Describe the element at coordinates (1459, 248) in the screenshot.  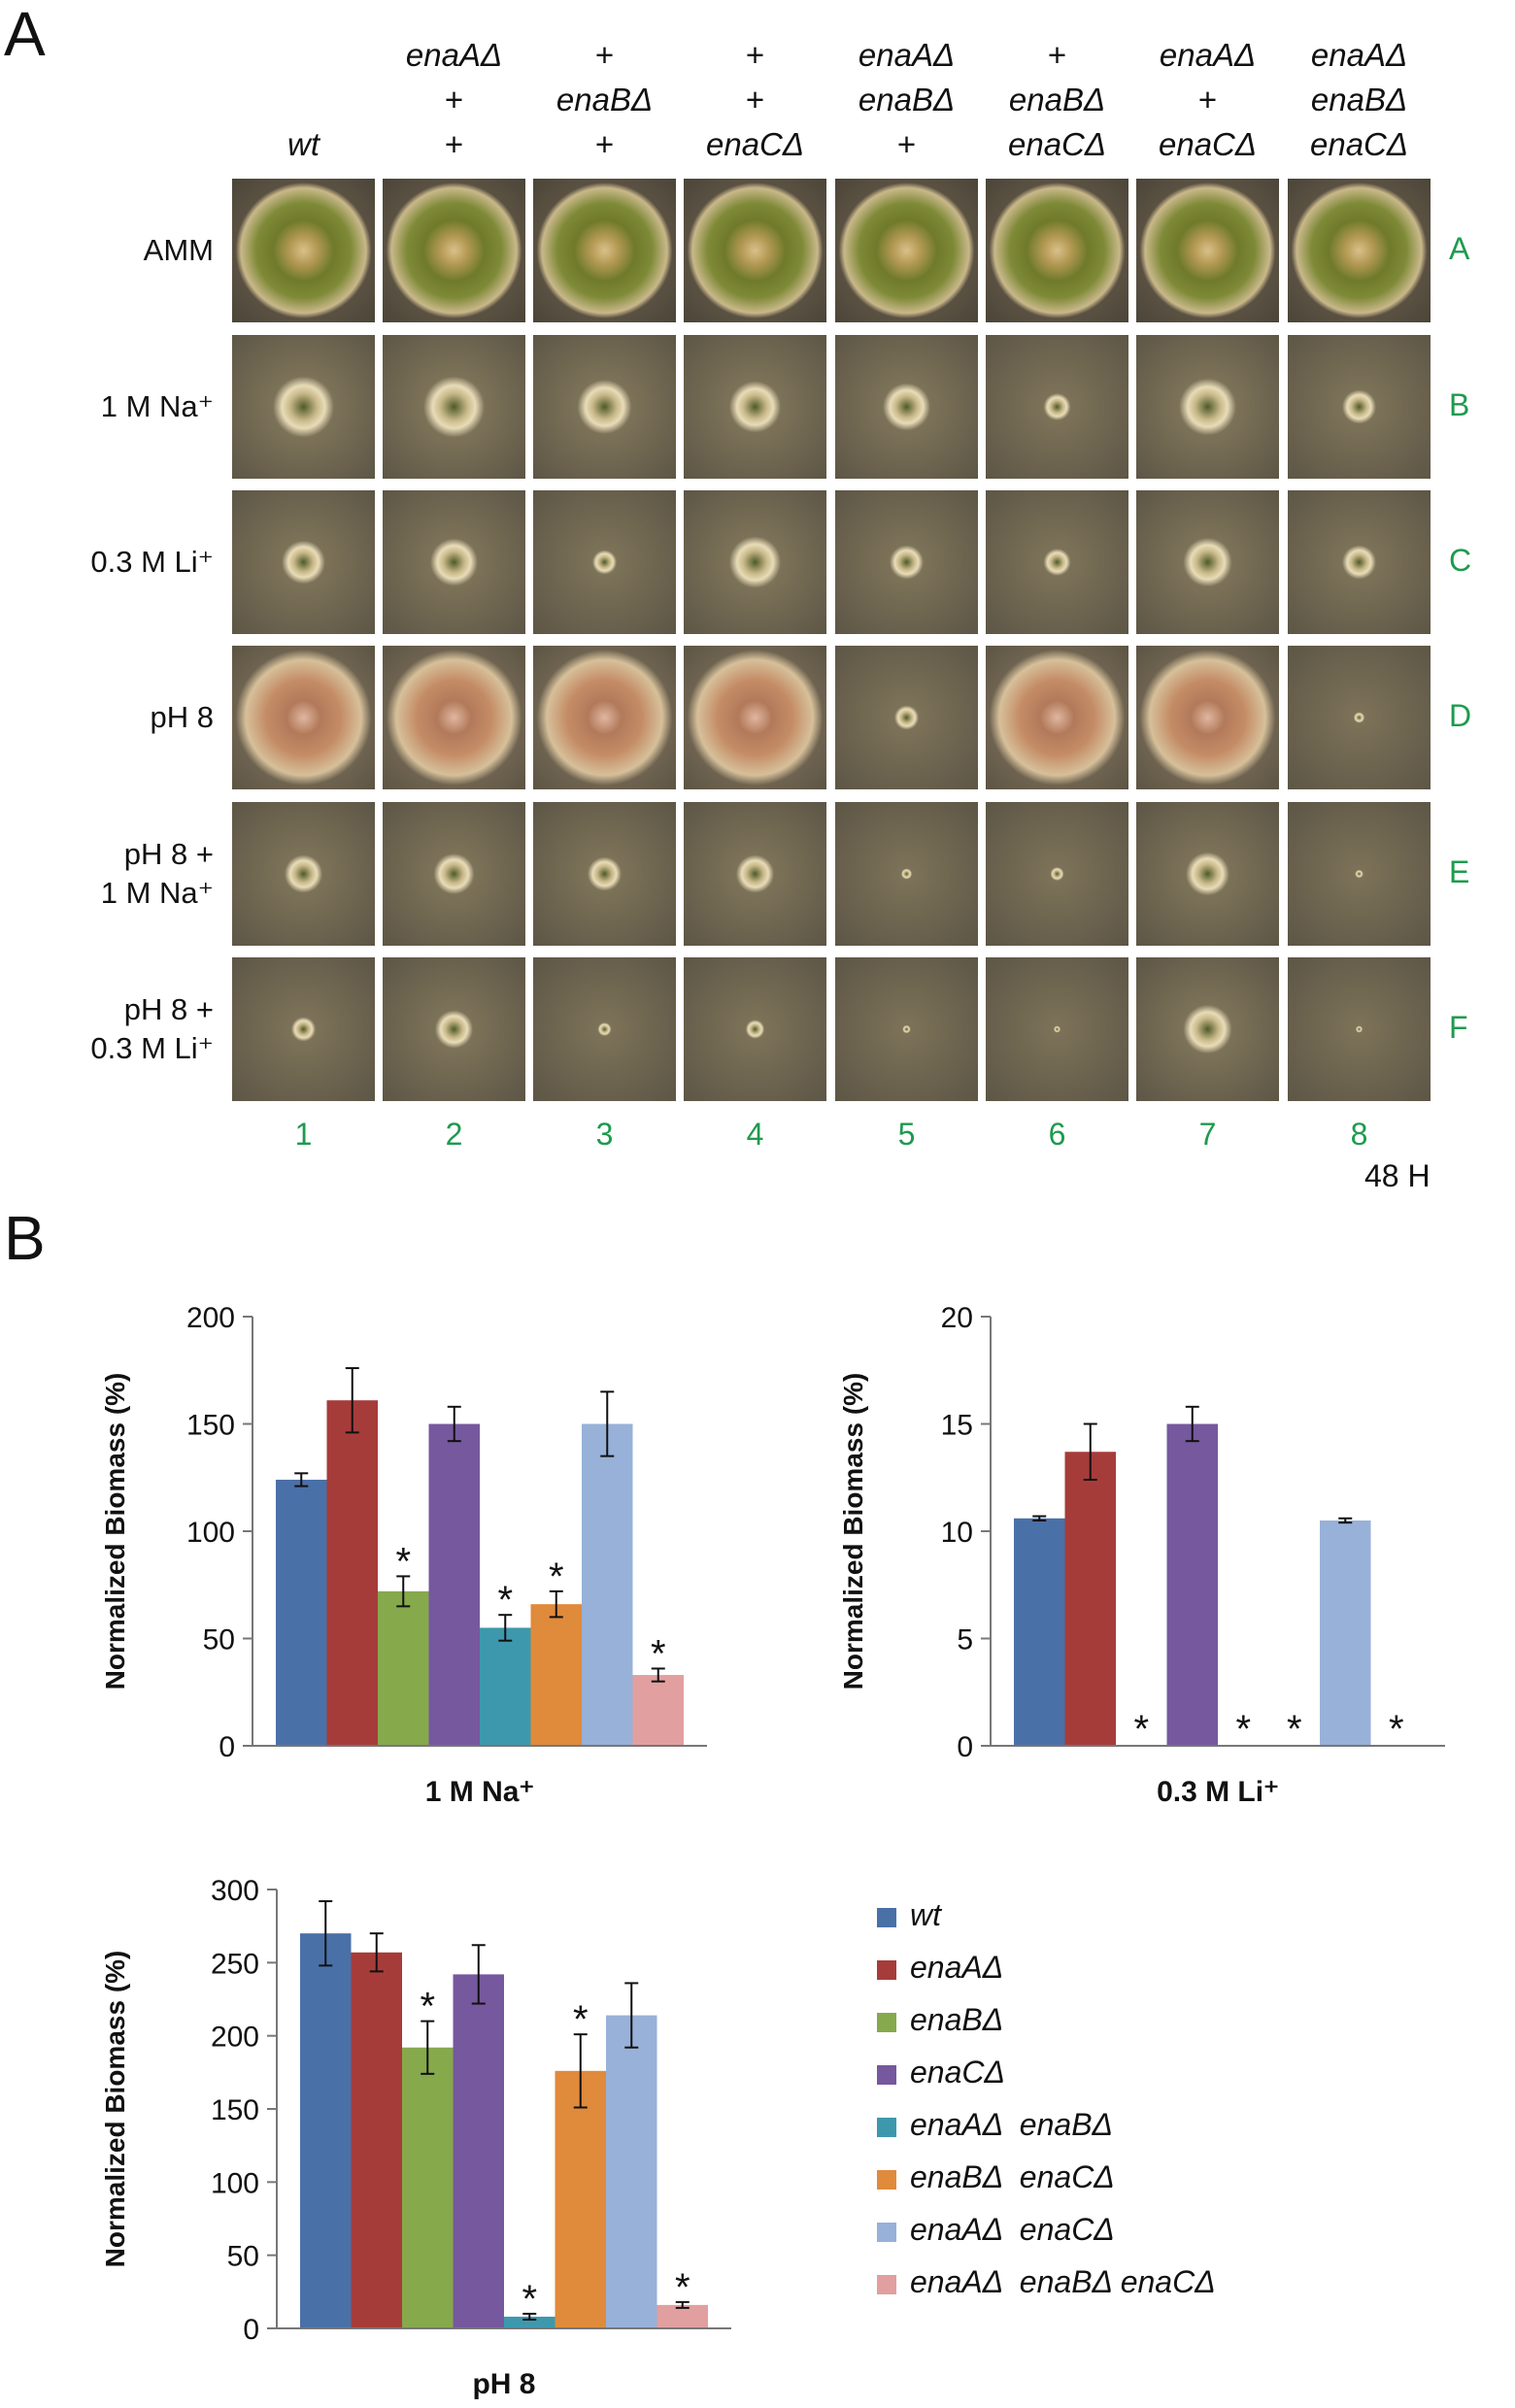
I see `row-letter: A` at that location.